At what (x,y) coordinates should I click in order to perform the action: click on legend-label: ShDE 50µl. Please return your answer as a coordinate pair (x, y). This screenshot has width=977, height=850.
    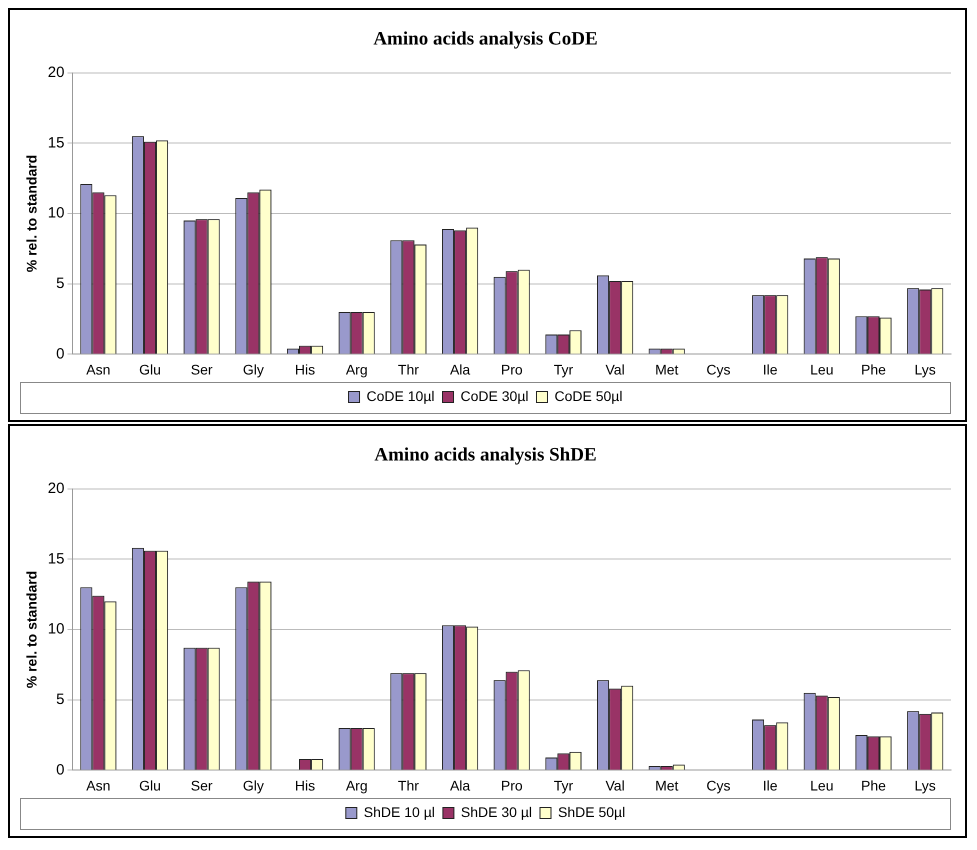
    Looking at the image, I should click on (592, 812).